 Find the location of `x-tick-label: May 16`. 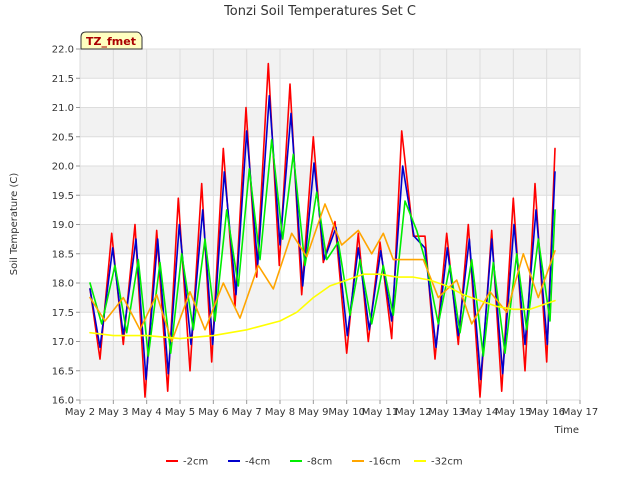

x-tick-label: May 16 is located at coordinates (546, 412).